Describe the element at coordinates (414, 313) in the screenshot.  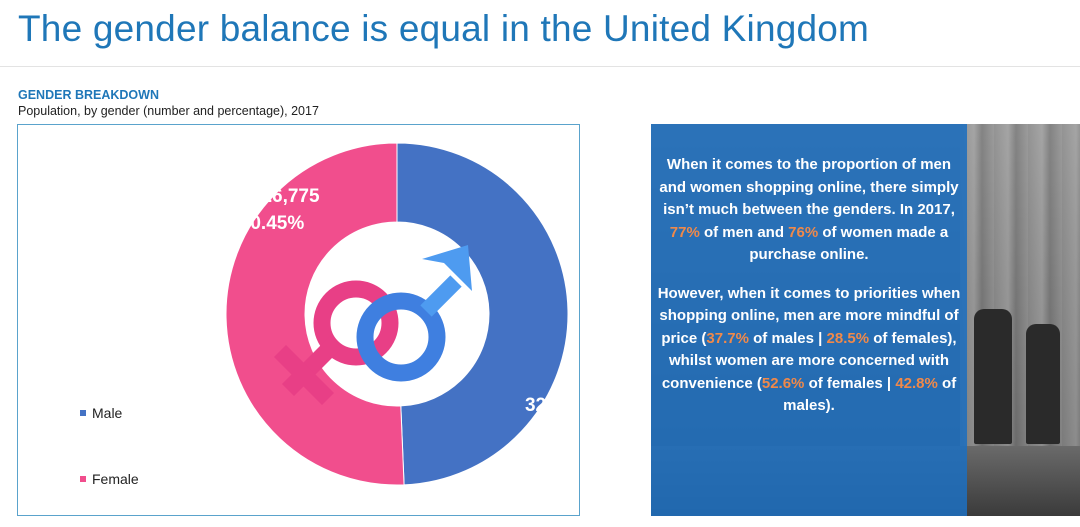
I see `male-symbol-icon` at that location.